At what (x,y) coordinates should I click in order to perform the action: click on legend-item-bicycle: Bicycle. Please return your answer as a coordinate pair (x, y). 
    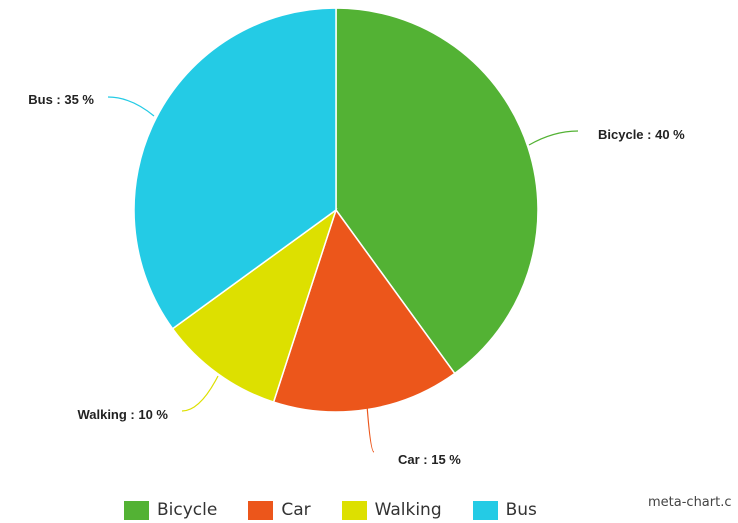
    Looking at the image, I should click on (170, 510).